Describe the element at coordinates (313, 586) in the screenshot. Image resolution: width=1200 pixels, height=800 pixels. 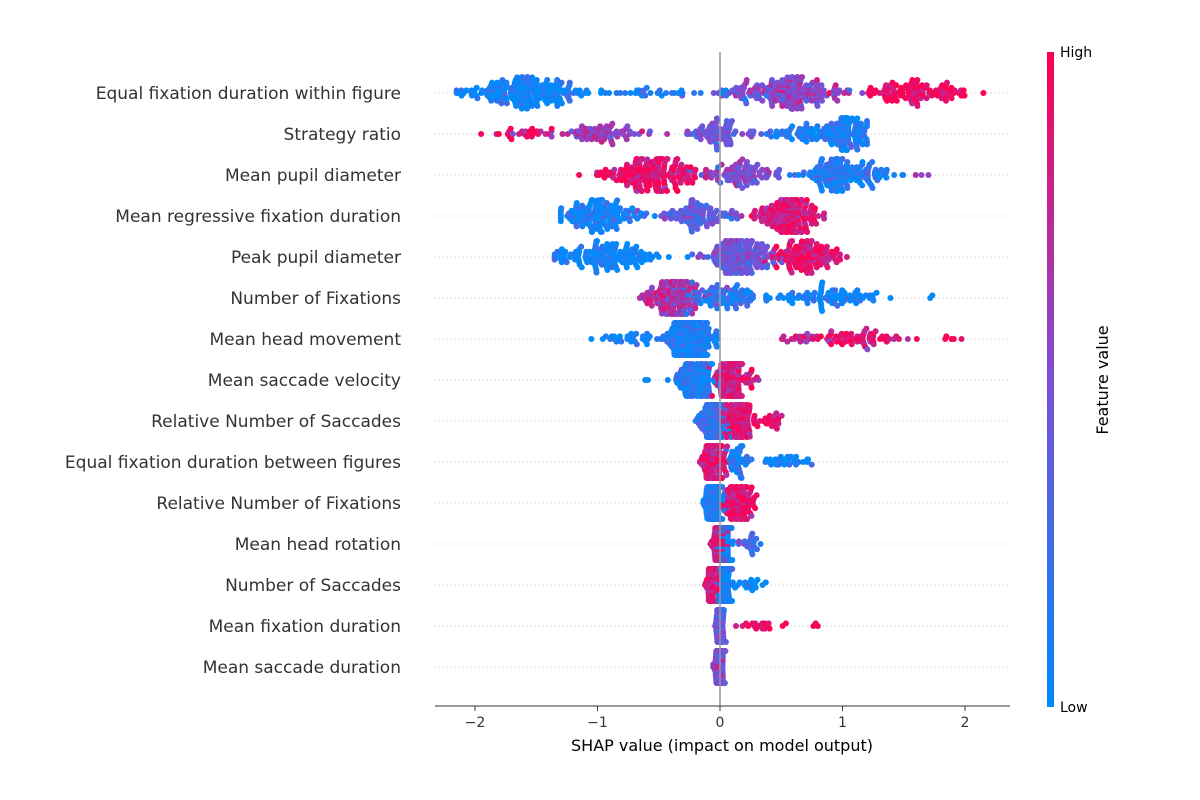
I see `feature-label: Number of Saccades` at that location.